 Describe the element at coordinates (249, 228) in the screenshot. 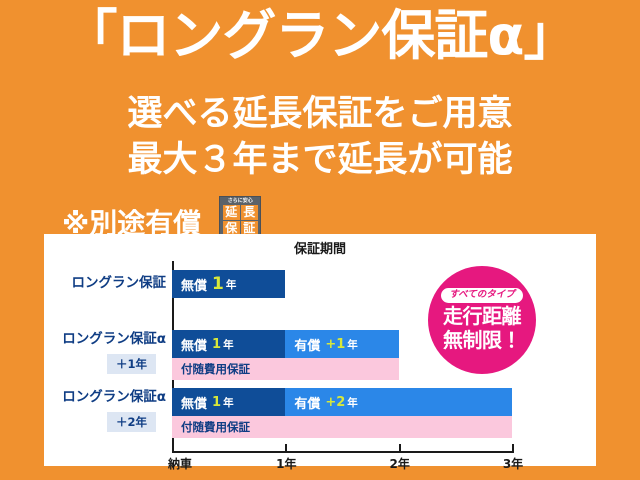

I see `stamp-cell: 証` at that location.